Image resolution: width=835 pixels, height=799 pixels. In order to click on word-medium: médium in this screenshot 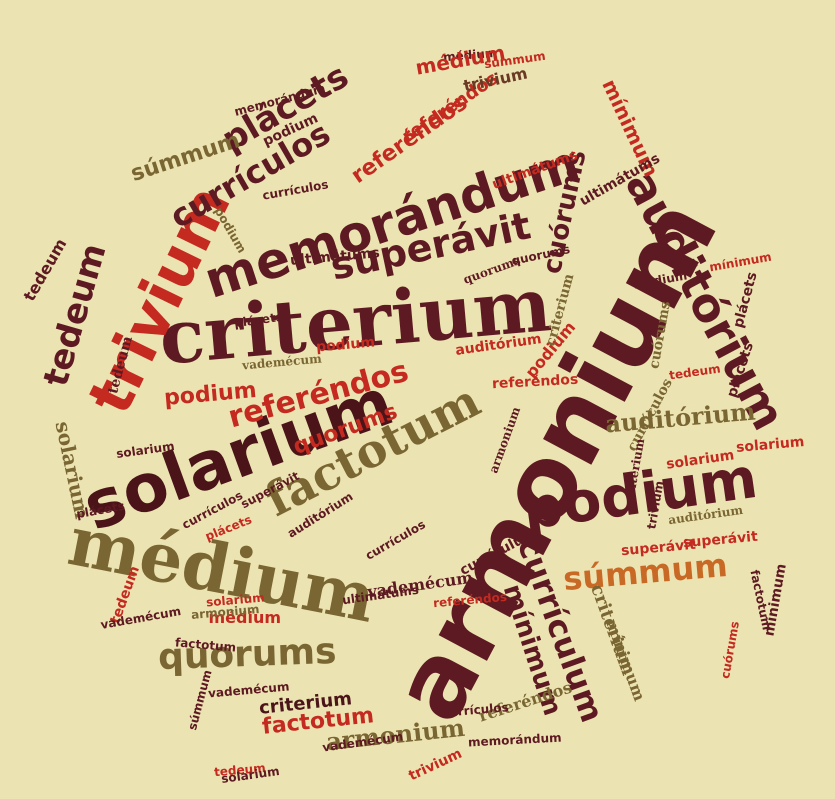, I will do `click(245, 617)`.